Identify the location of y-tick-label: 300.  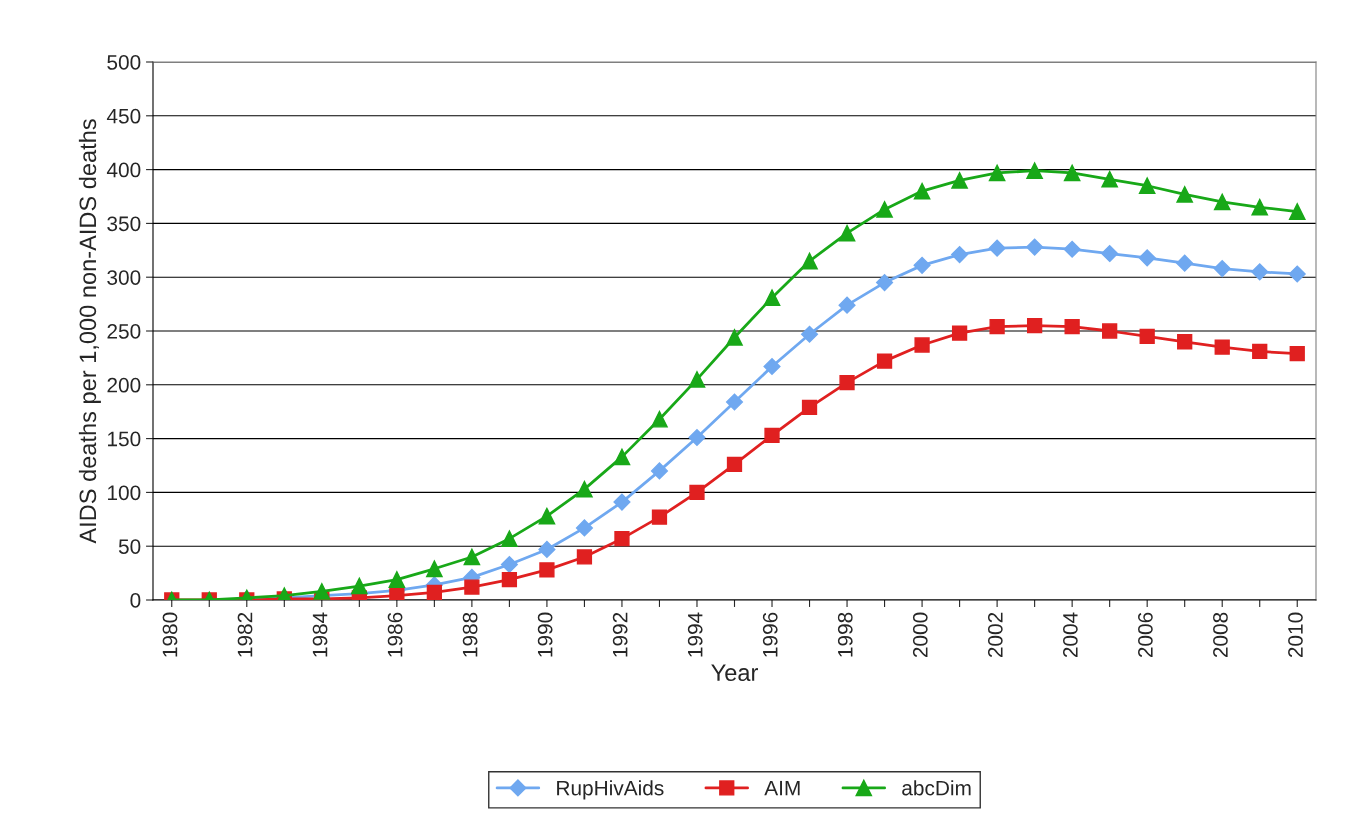
(124, 277).